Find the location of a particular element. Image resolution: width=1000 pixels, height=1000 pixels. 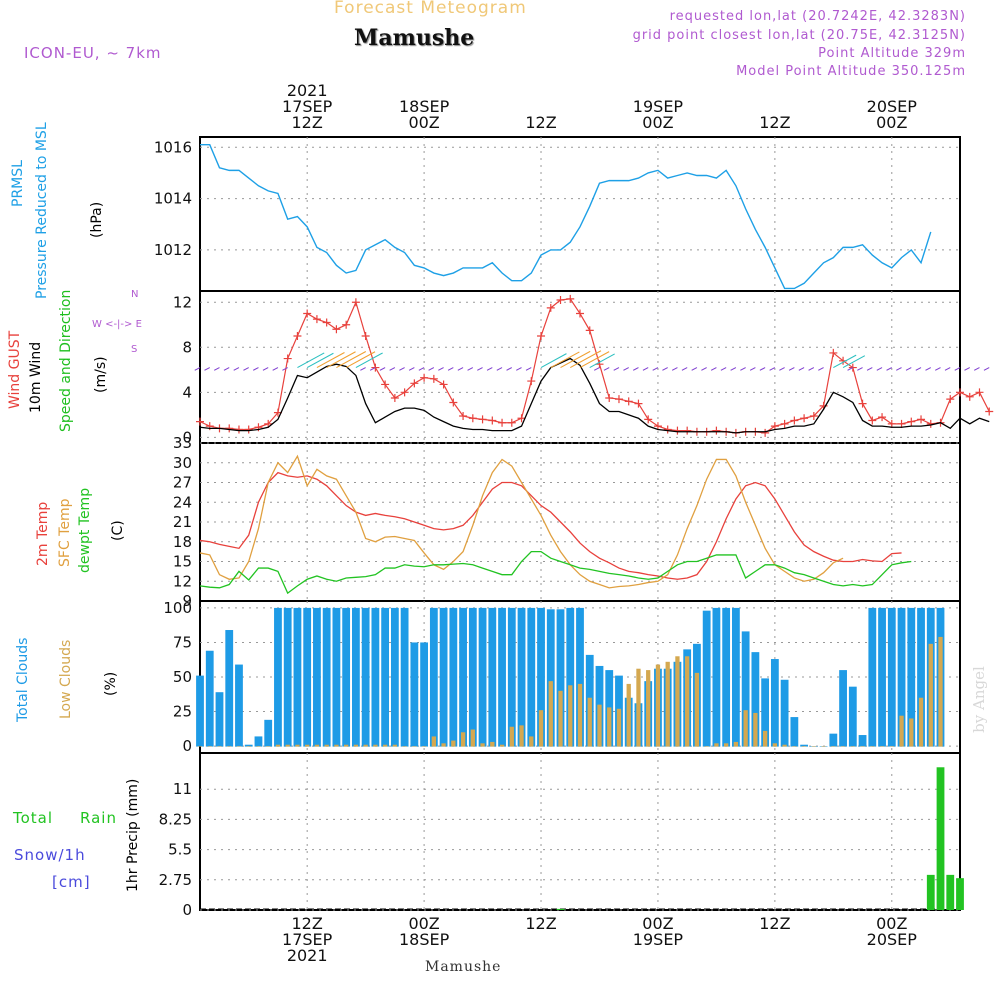

model-label: ICON-EU, ~ 7km is located at coordinates (93, 53).